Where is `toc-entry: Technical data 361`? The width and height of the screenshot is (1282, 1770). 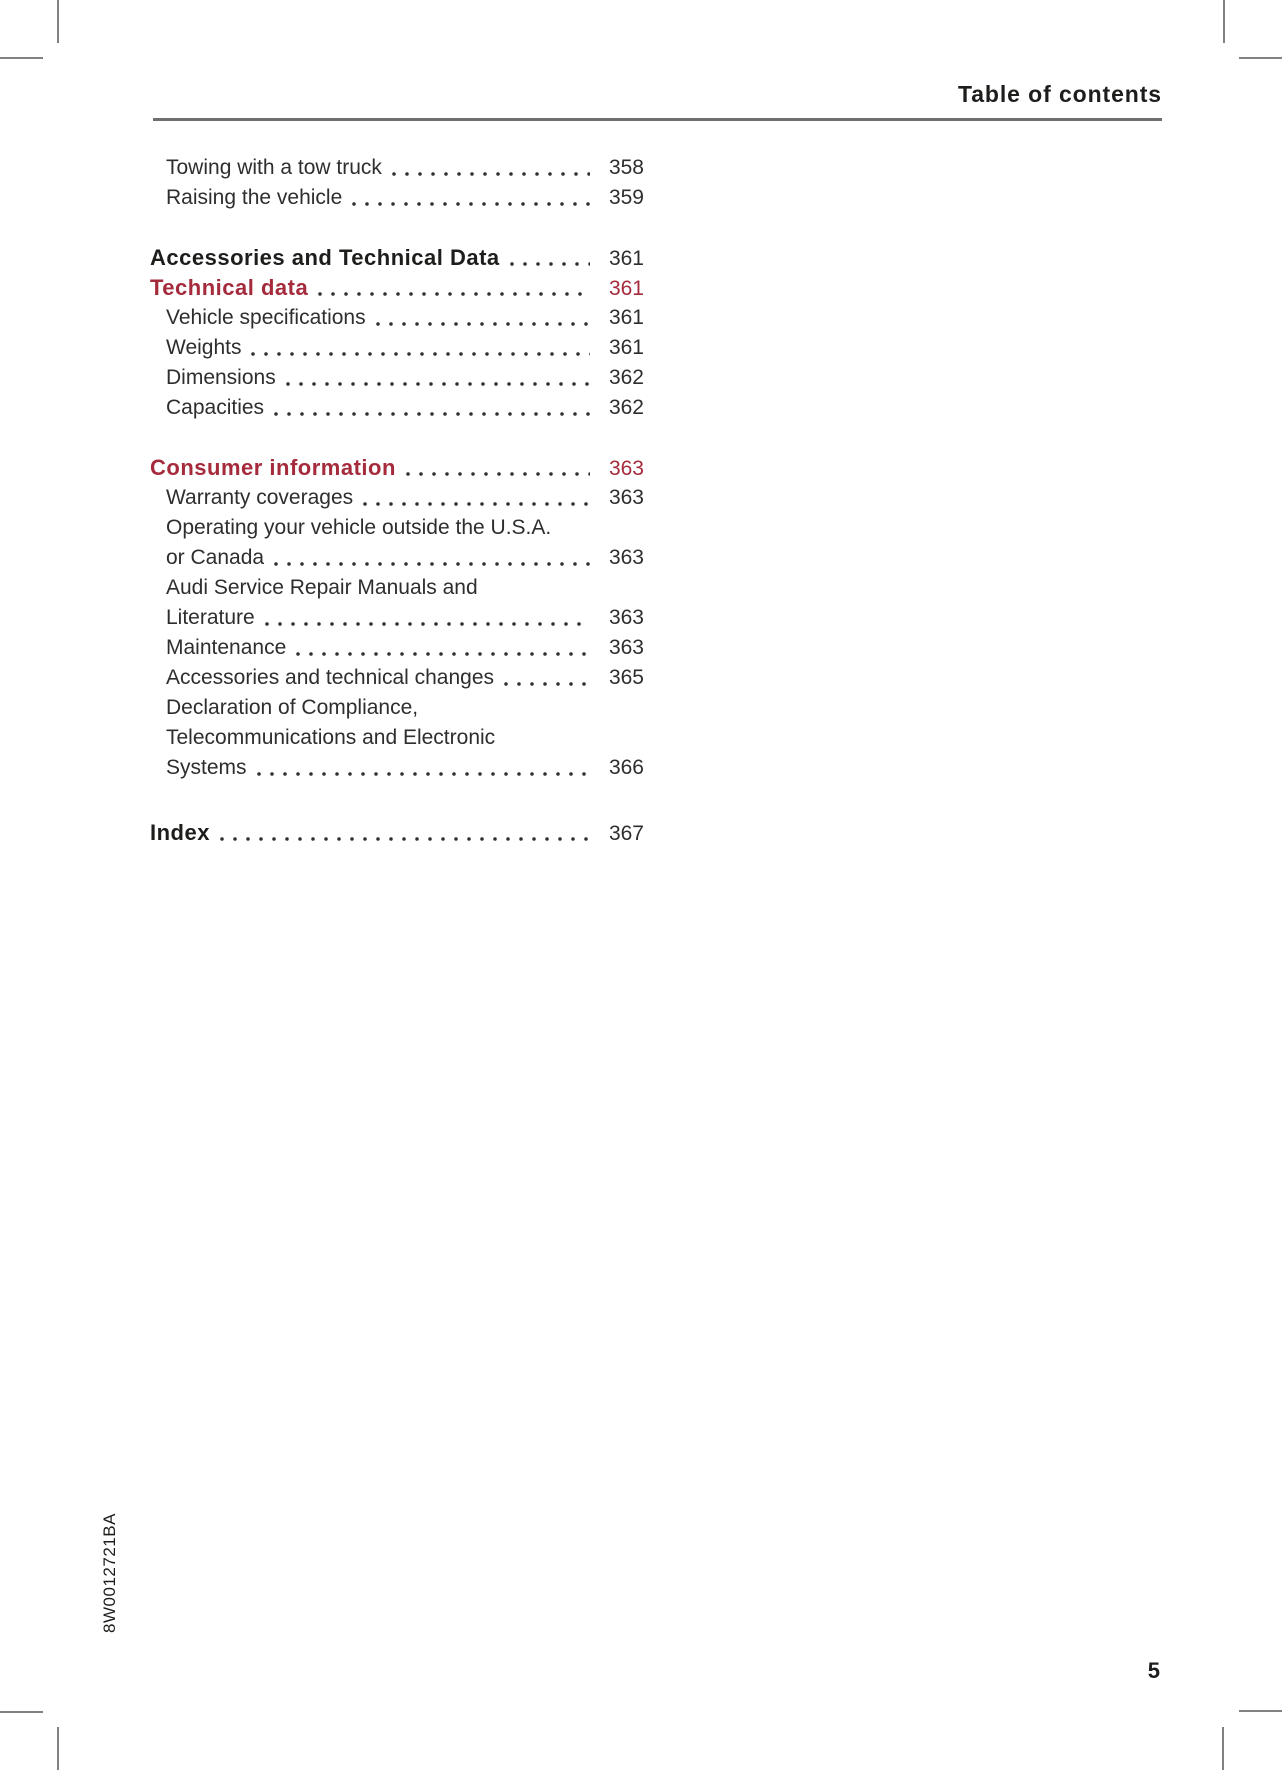 toc-entry: Technical data 361 is located at coordinates (397, 288).